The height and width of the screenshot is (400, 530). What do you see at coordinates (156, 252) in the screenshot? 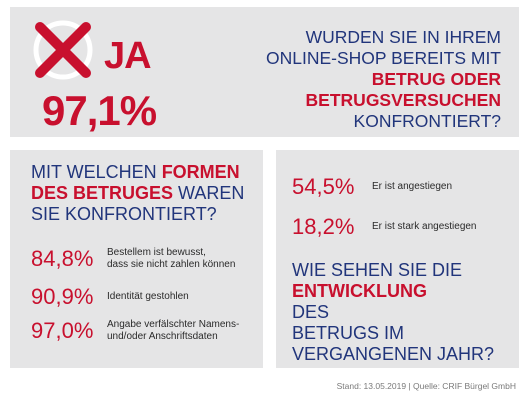
I see `stat-label-line: Bestellem ist bewusst,` at bounding box center [156, 252].